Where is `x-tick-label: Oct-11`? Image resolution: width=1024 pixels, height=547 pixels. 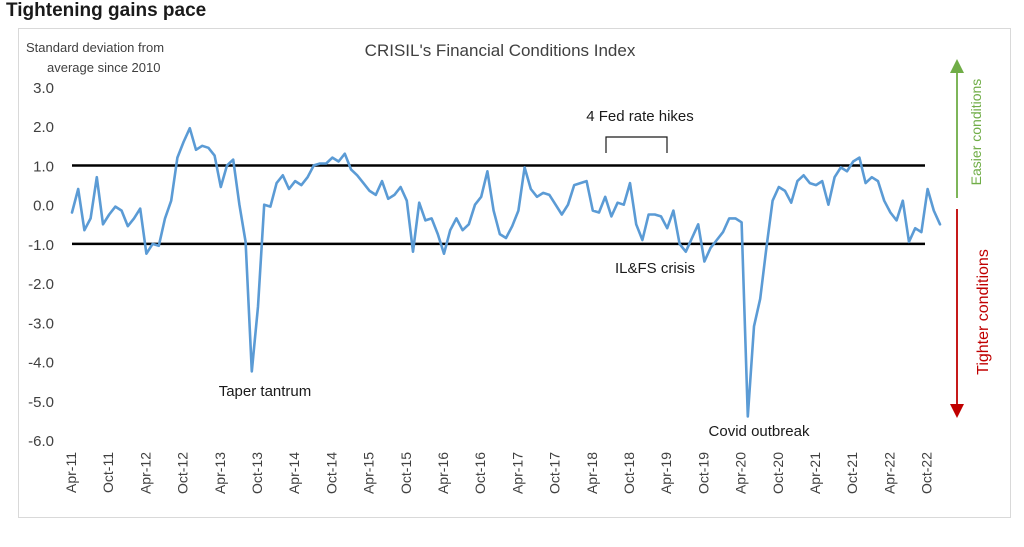
x-tick-label: Oct-11 is located at coordinates (108, 472).